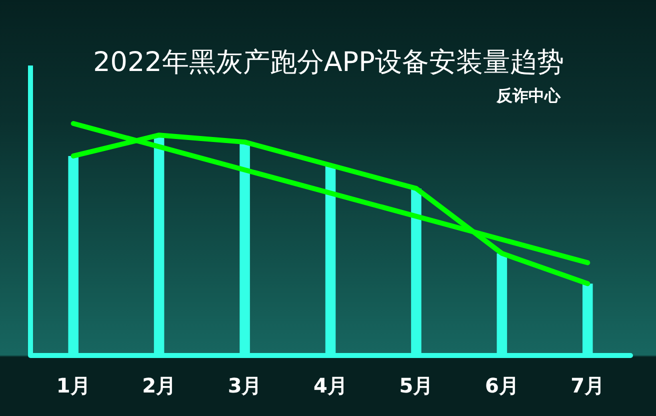  I want to click on x-tick-label: 6月, so click(501, 386).